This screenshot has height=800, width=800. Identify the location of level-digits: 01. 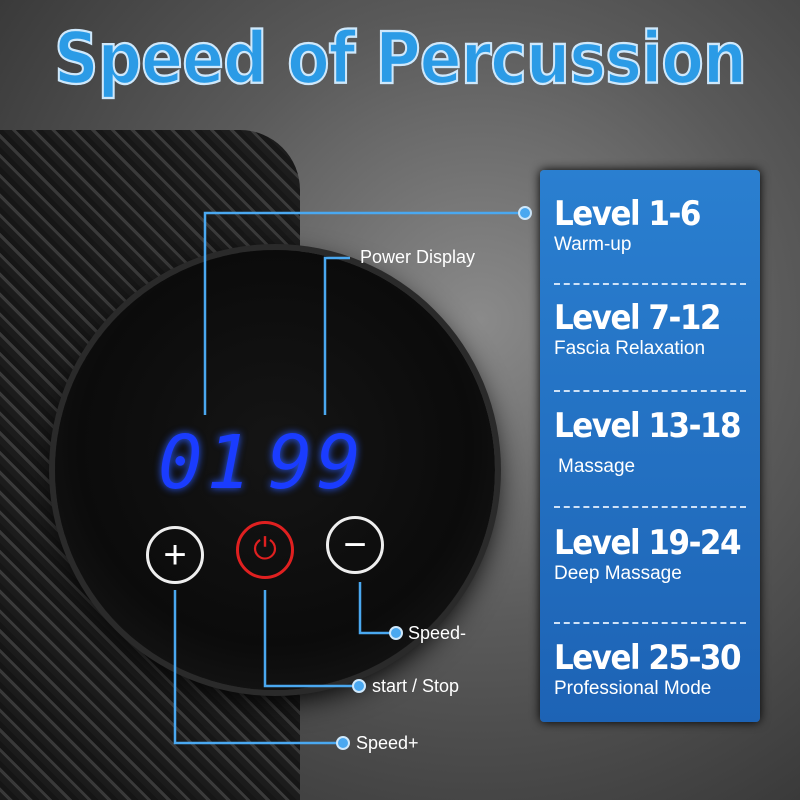
(207, 463).